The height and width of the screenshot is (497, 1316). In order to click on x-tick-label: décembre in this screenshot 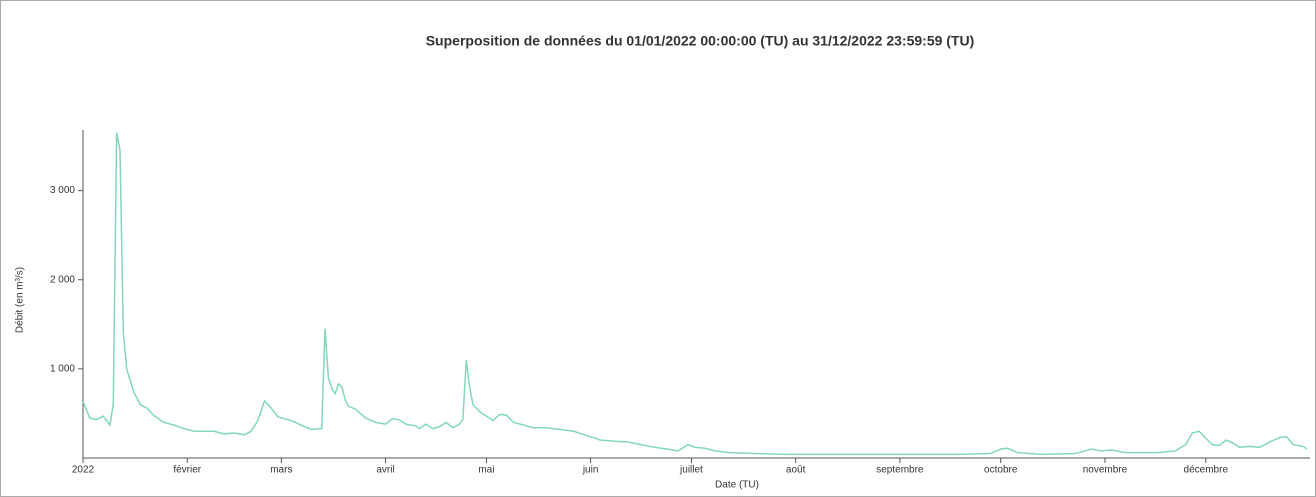, I will do `click(1206, 470)`.